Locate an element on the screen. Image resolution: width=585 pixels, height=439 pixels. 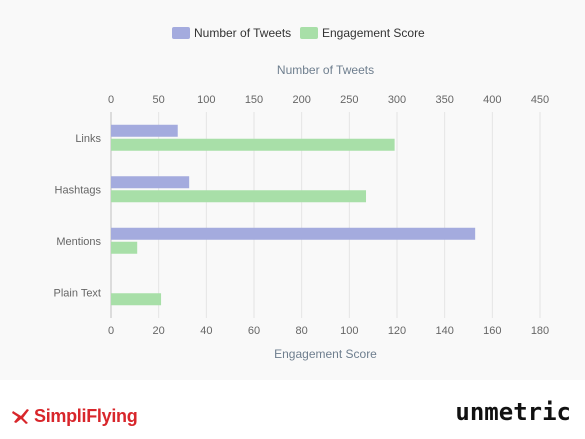
category-label: Links is located at coordinates (88, 139).